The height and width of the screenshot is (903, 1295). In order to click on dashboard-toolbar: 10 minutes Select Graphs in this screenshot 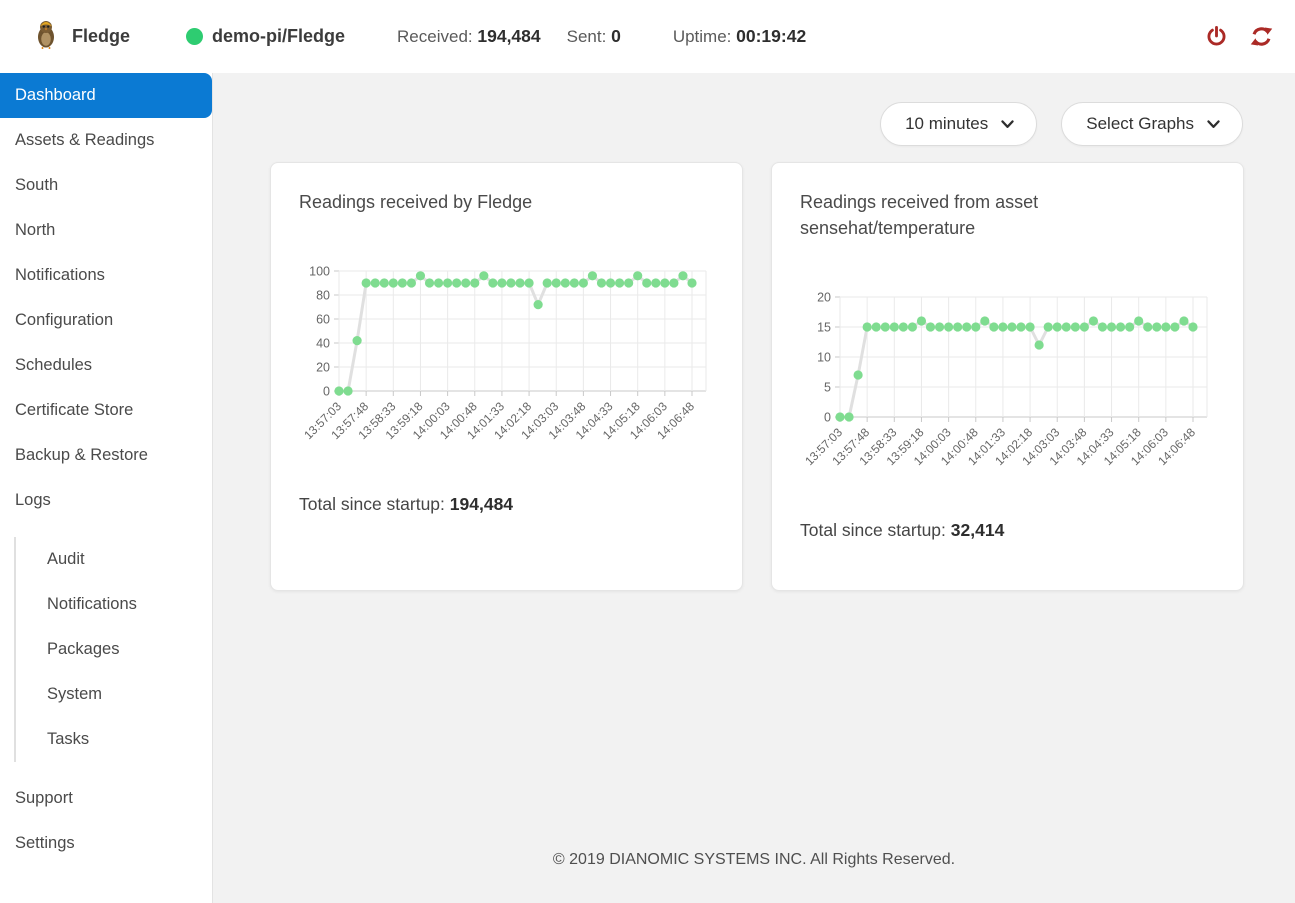, I will do `click(754, 109)`.